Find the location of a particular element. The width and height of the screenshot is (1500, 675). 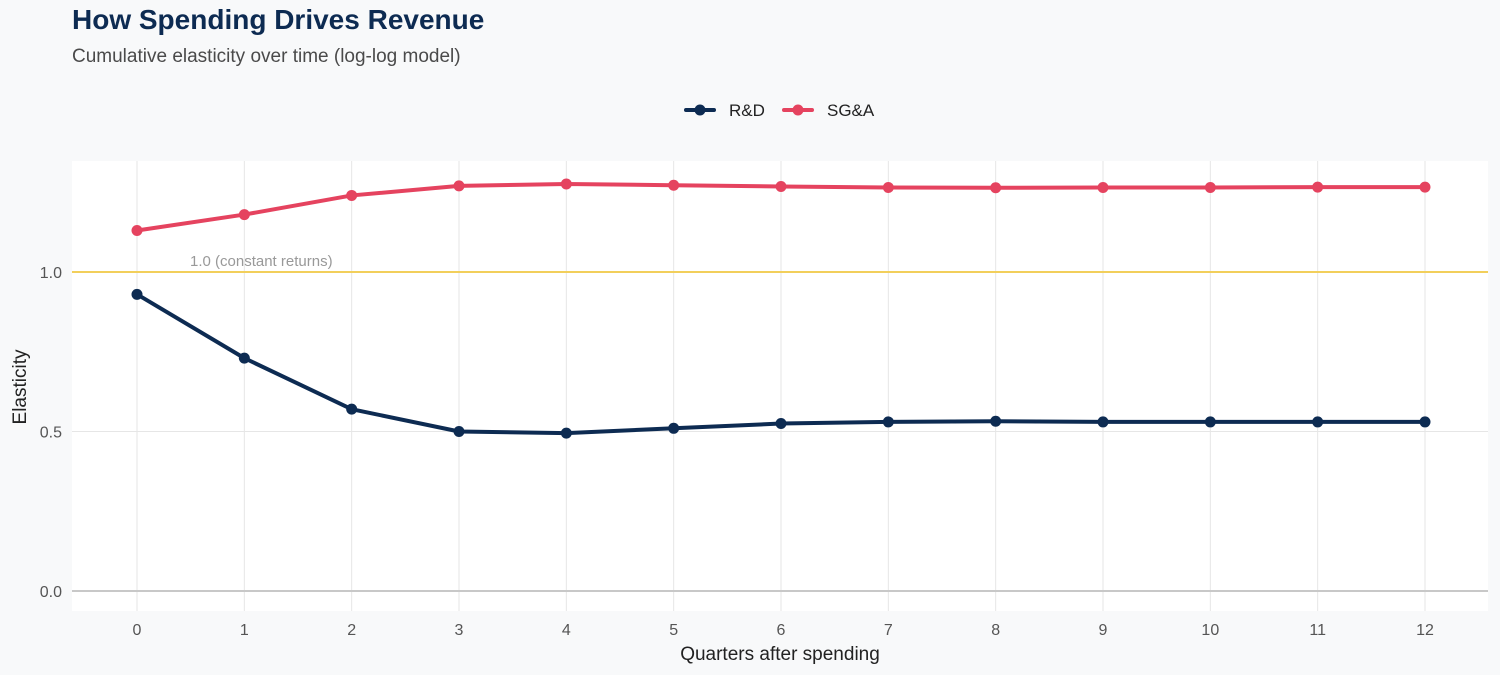

x-tick-label: 7 is located at coordinates (888, 630).